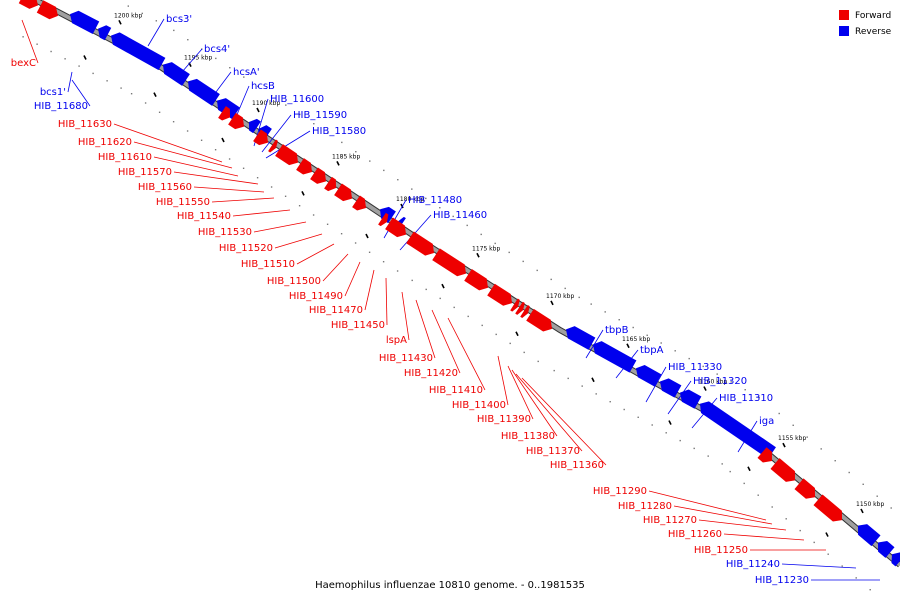  What do you see at coordinates (183, 202) in the screenshot?
I see `gene-label: HIB_11550` at bounding box center [183, 202].